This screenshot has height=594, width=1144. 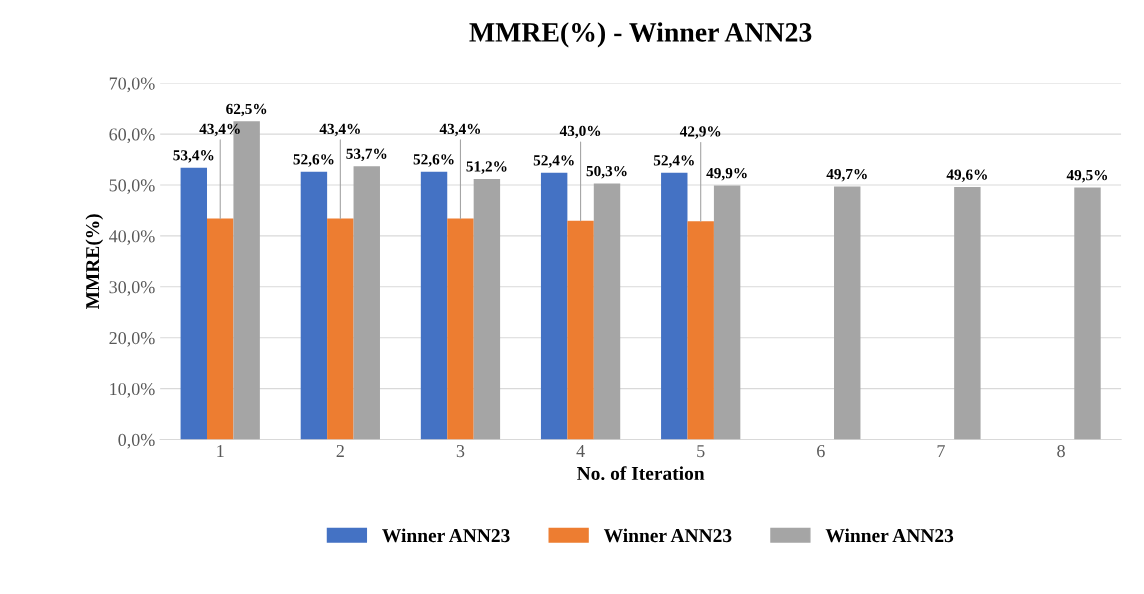 What do you see at coordinates (846, 175) in the screenshot?
I see `data-label: 49,7%` at bounding box center [846, 175].